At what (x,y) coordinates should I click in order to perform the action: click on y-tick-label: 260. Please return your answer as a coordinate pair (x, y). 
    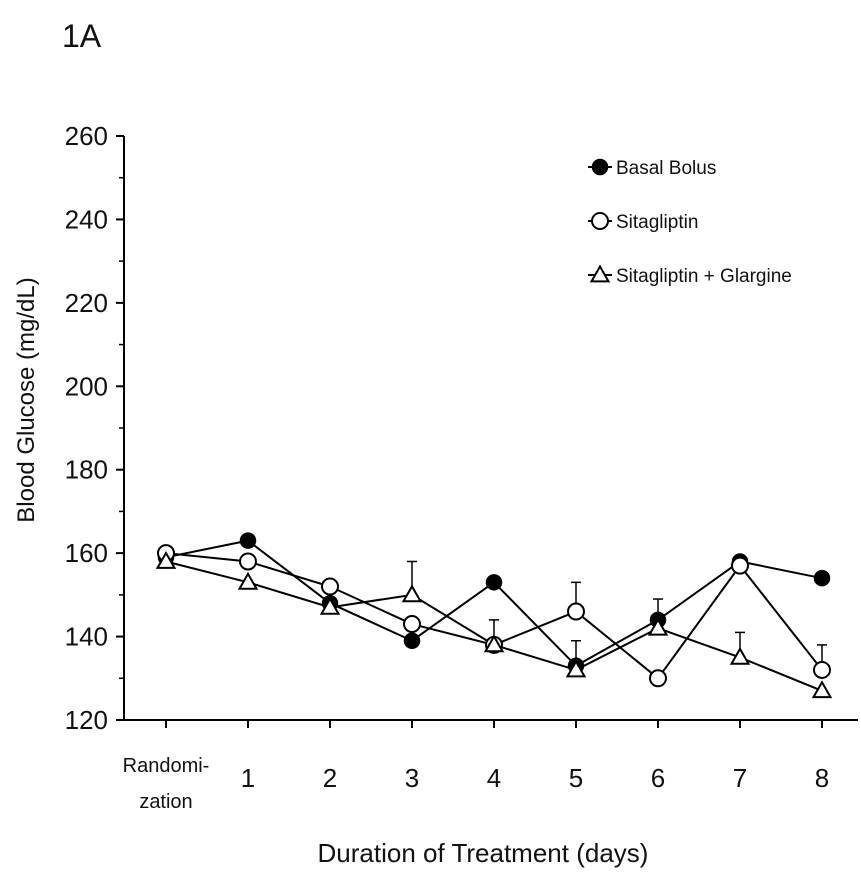
    Looking at the image, I should click on (86, 136).